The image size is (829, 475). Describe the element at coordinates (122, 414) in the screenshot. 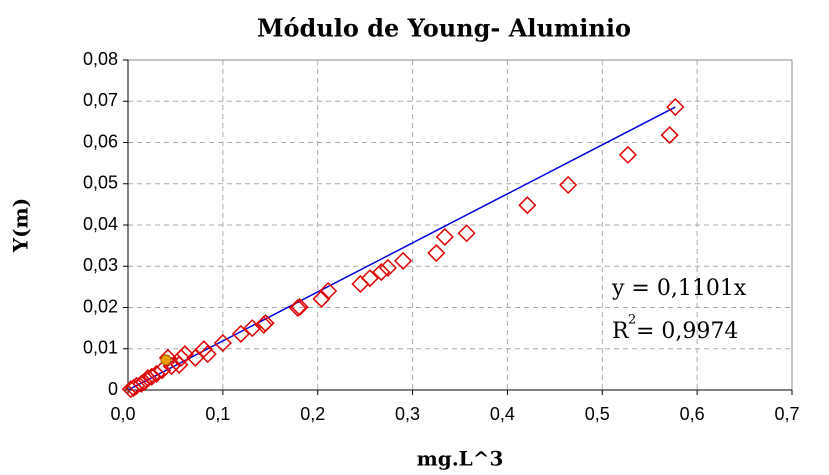

I see `x-tick-label: 0,0` at that location.